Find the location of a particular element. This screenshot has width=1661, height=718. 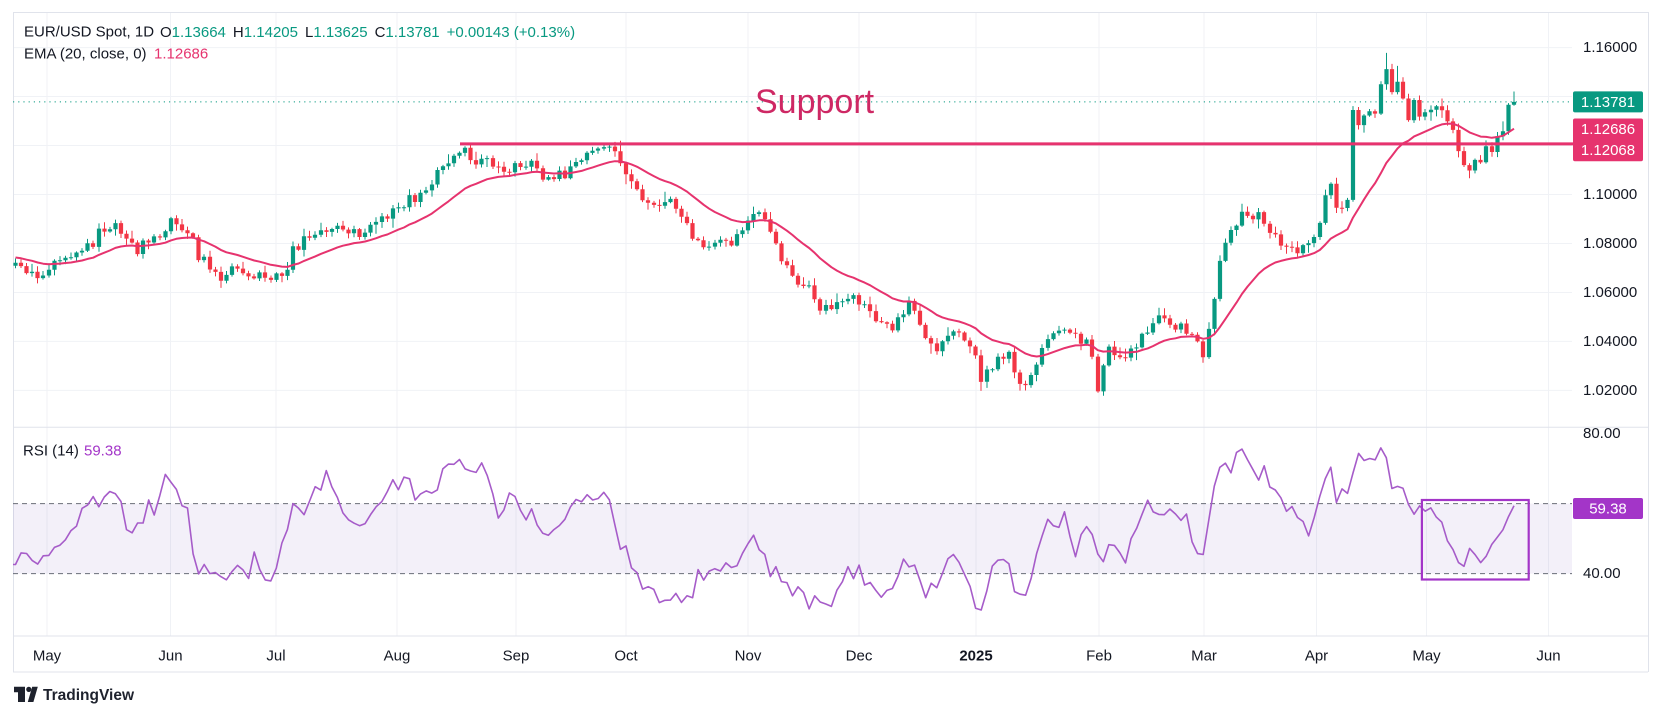

svg-text: Support is located at coordinates (815, 102).